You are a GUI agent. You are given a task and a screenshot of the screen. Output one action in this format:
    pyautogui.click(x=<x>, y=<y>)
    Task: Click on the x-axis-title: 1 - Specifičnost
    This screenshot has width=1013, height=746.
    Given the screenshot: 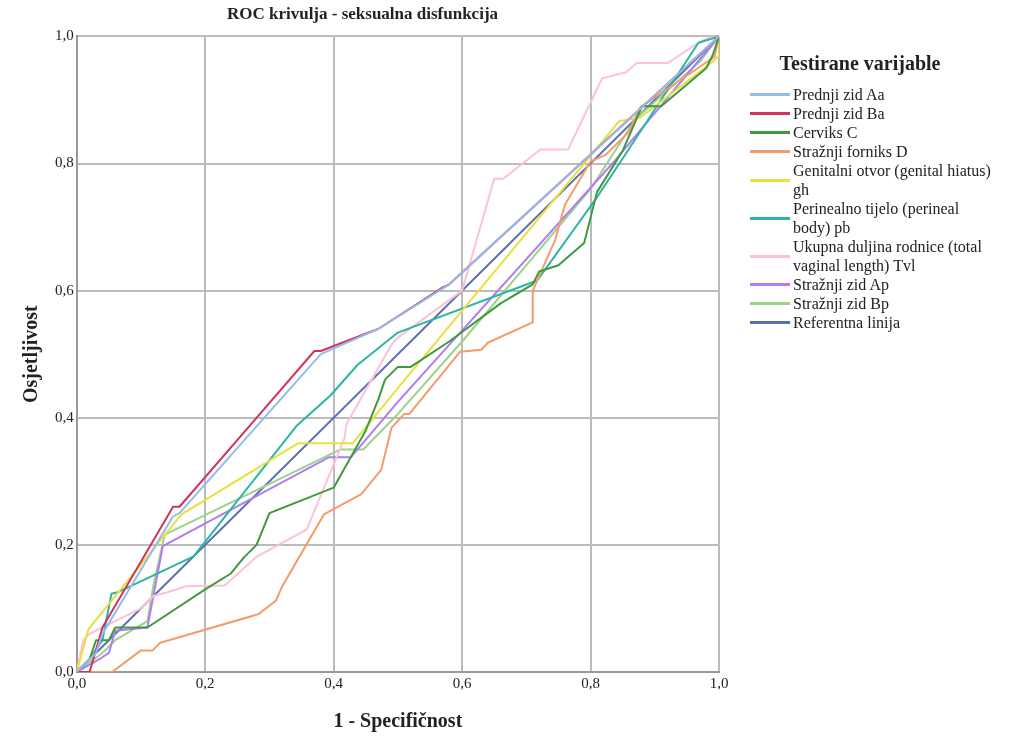 What is the action you would take?
    pyautogui.click(x=398, y=721)
    